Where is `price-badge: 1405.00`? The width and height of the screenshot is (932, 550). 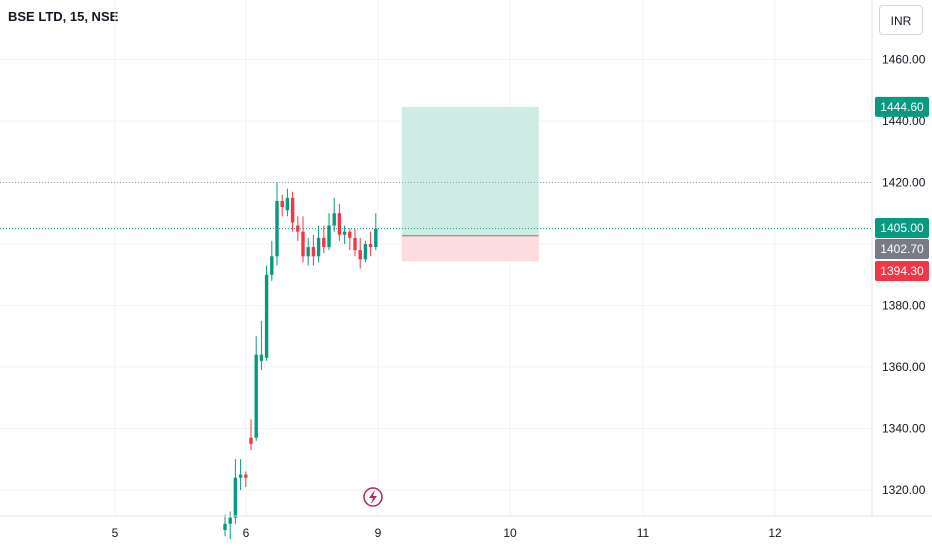
price-badge: 1405.00 is located at coordinates (902, 228).